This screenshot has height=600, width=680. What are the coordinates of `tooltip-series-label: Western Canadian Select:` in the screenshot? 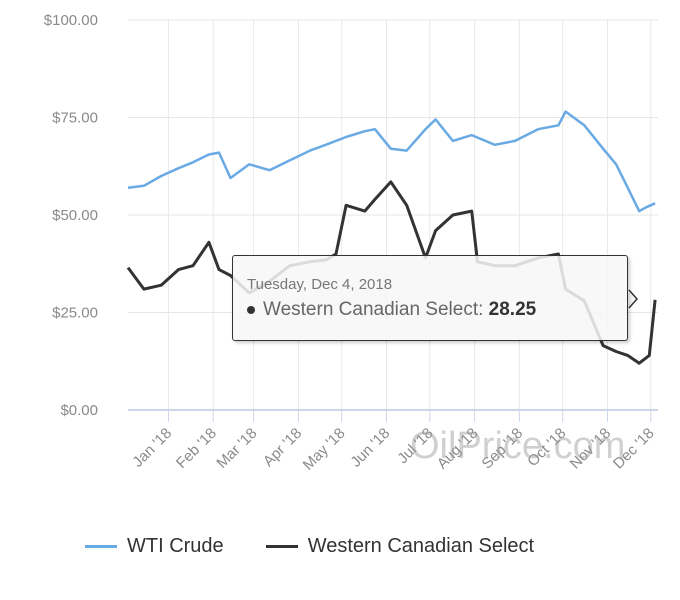 It's located at (373, 309).